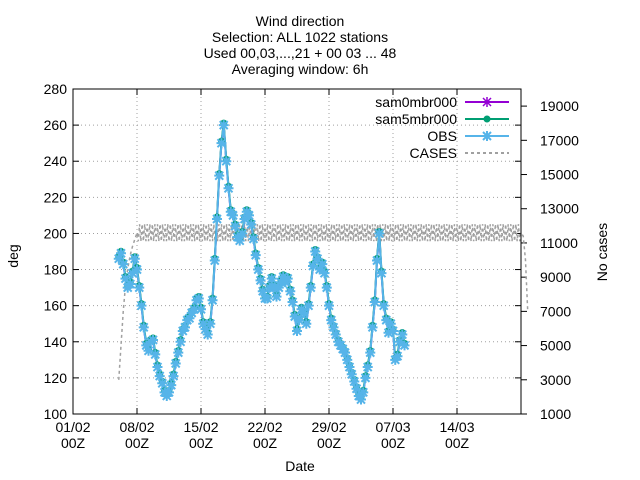 Image resolution: width=640 pixels, height=480 pixels. What do you see at coordinates (56, 342) in the screenshot?
I see `y-tick-label: 140` at bounding box center [56, 342].